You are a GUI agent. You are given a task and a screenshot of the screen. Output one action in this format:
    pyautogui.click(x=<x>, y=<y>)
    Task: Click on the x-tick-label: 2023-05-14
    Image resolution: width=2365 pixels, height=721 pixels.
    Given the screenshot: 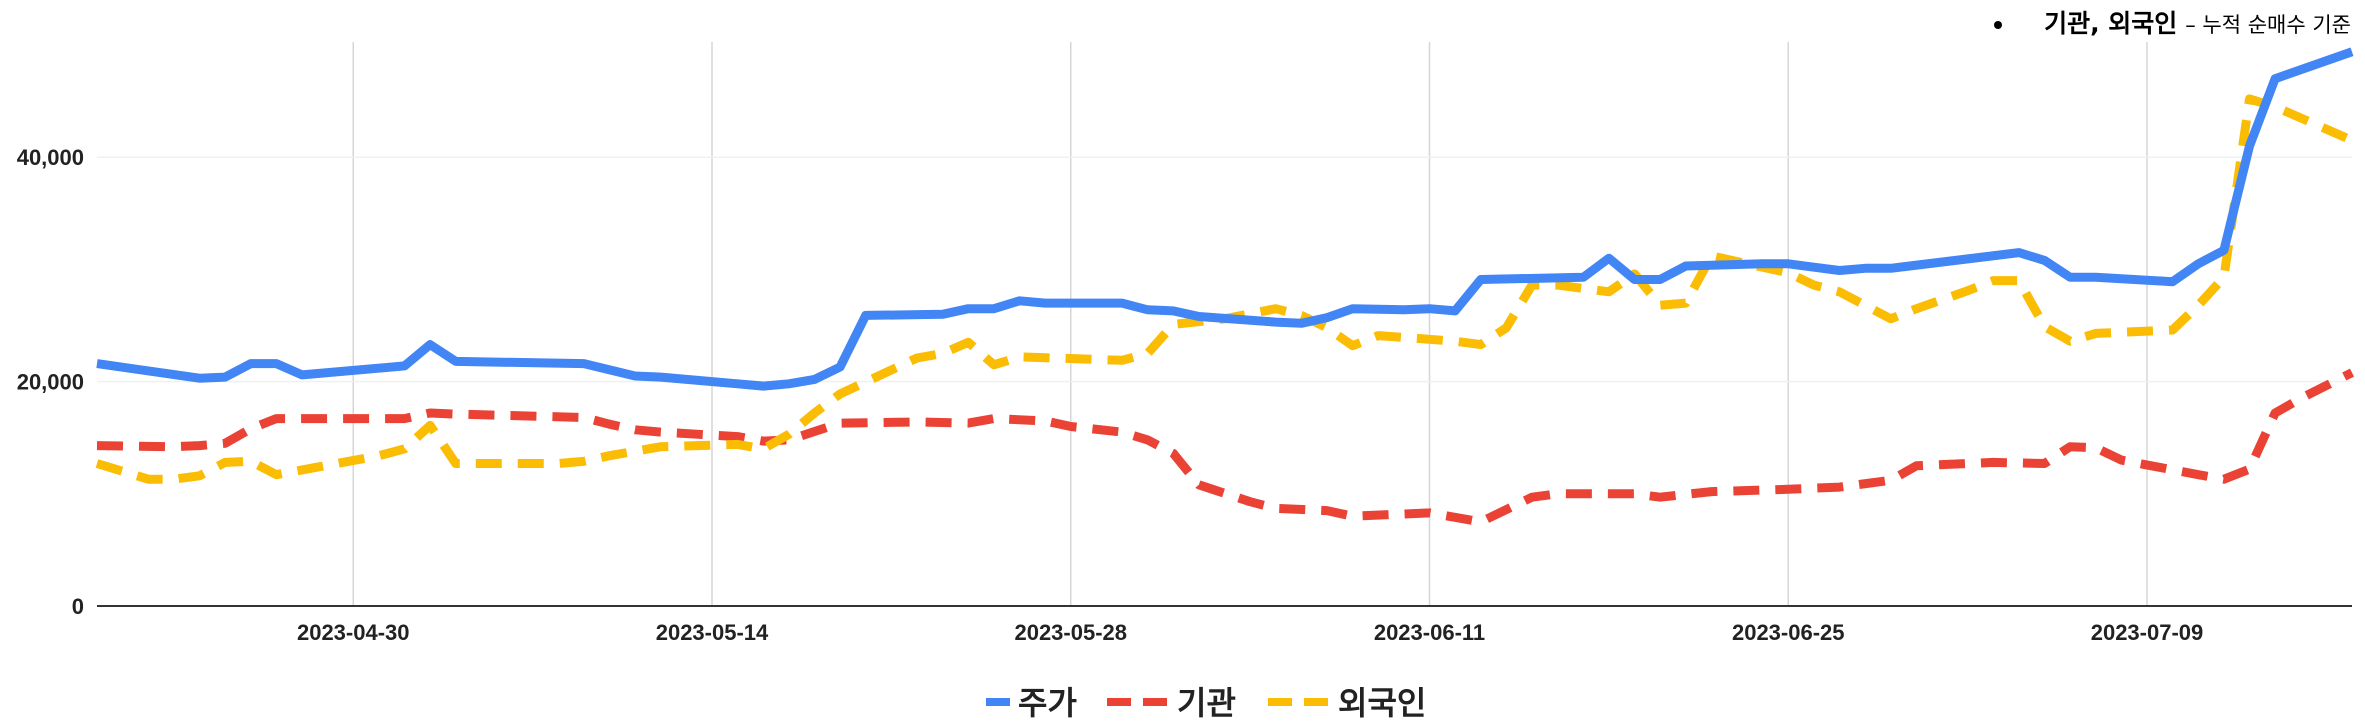 What is the action you would take?
    pyautogui.click(x=712, y=632)
    